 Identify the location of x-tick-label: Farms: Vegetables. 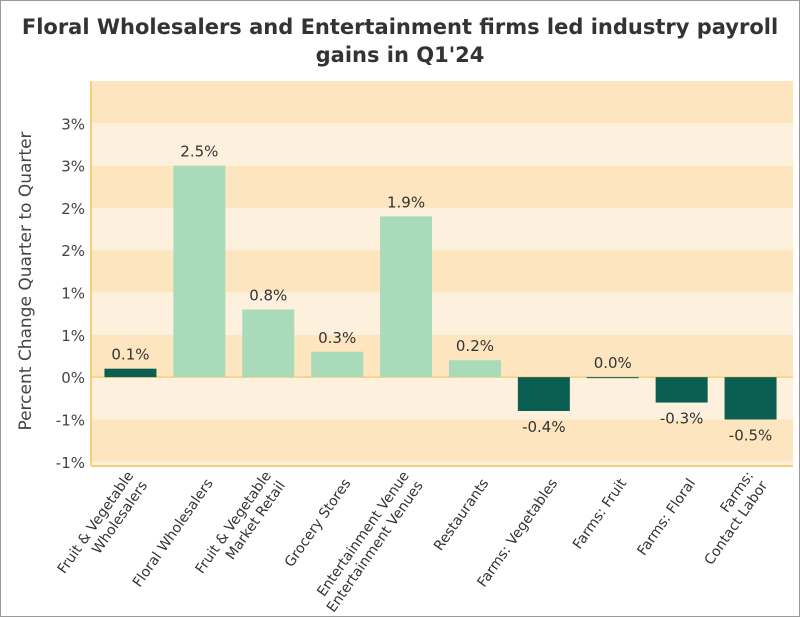
(518, 533).